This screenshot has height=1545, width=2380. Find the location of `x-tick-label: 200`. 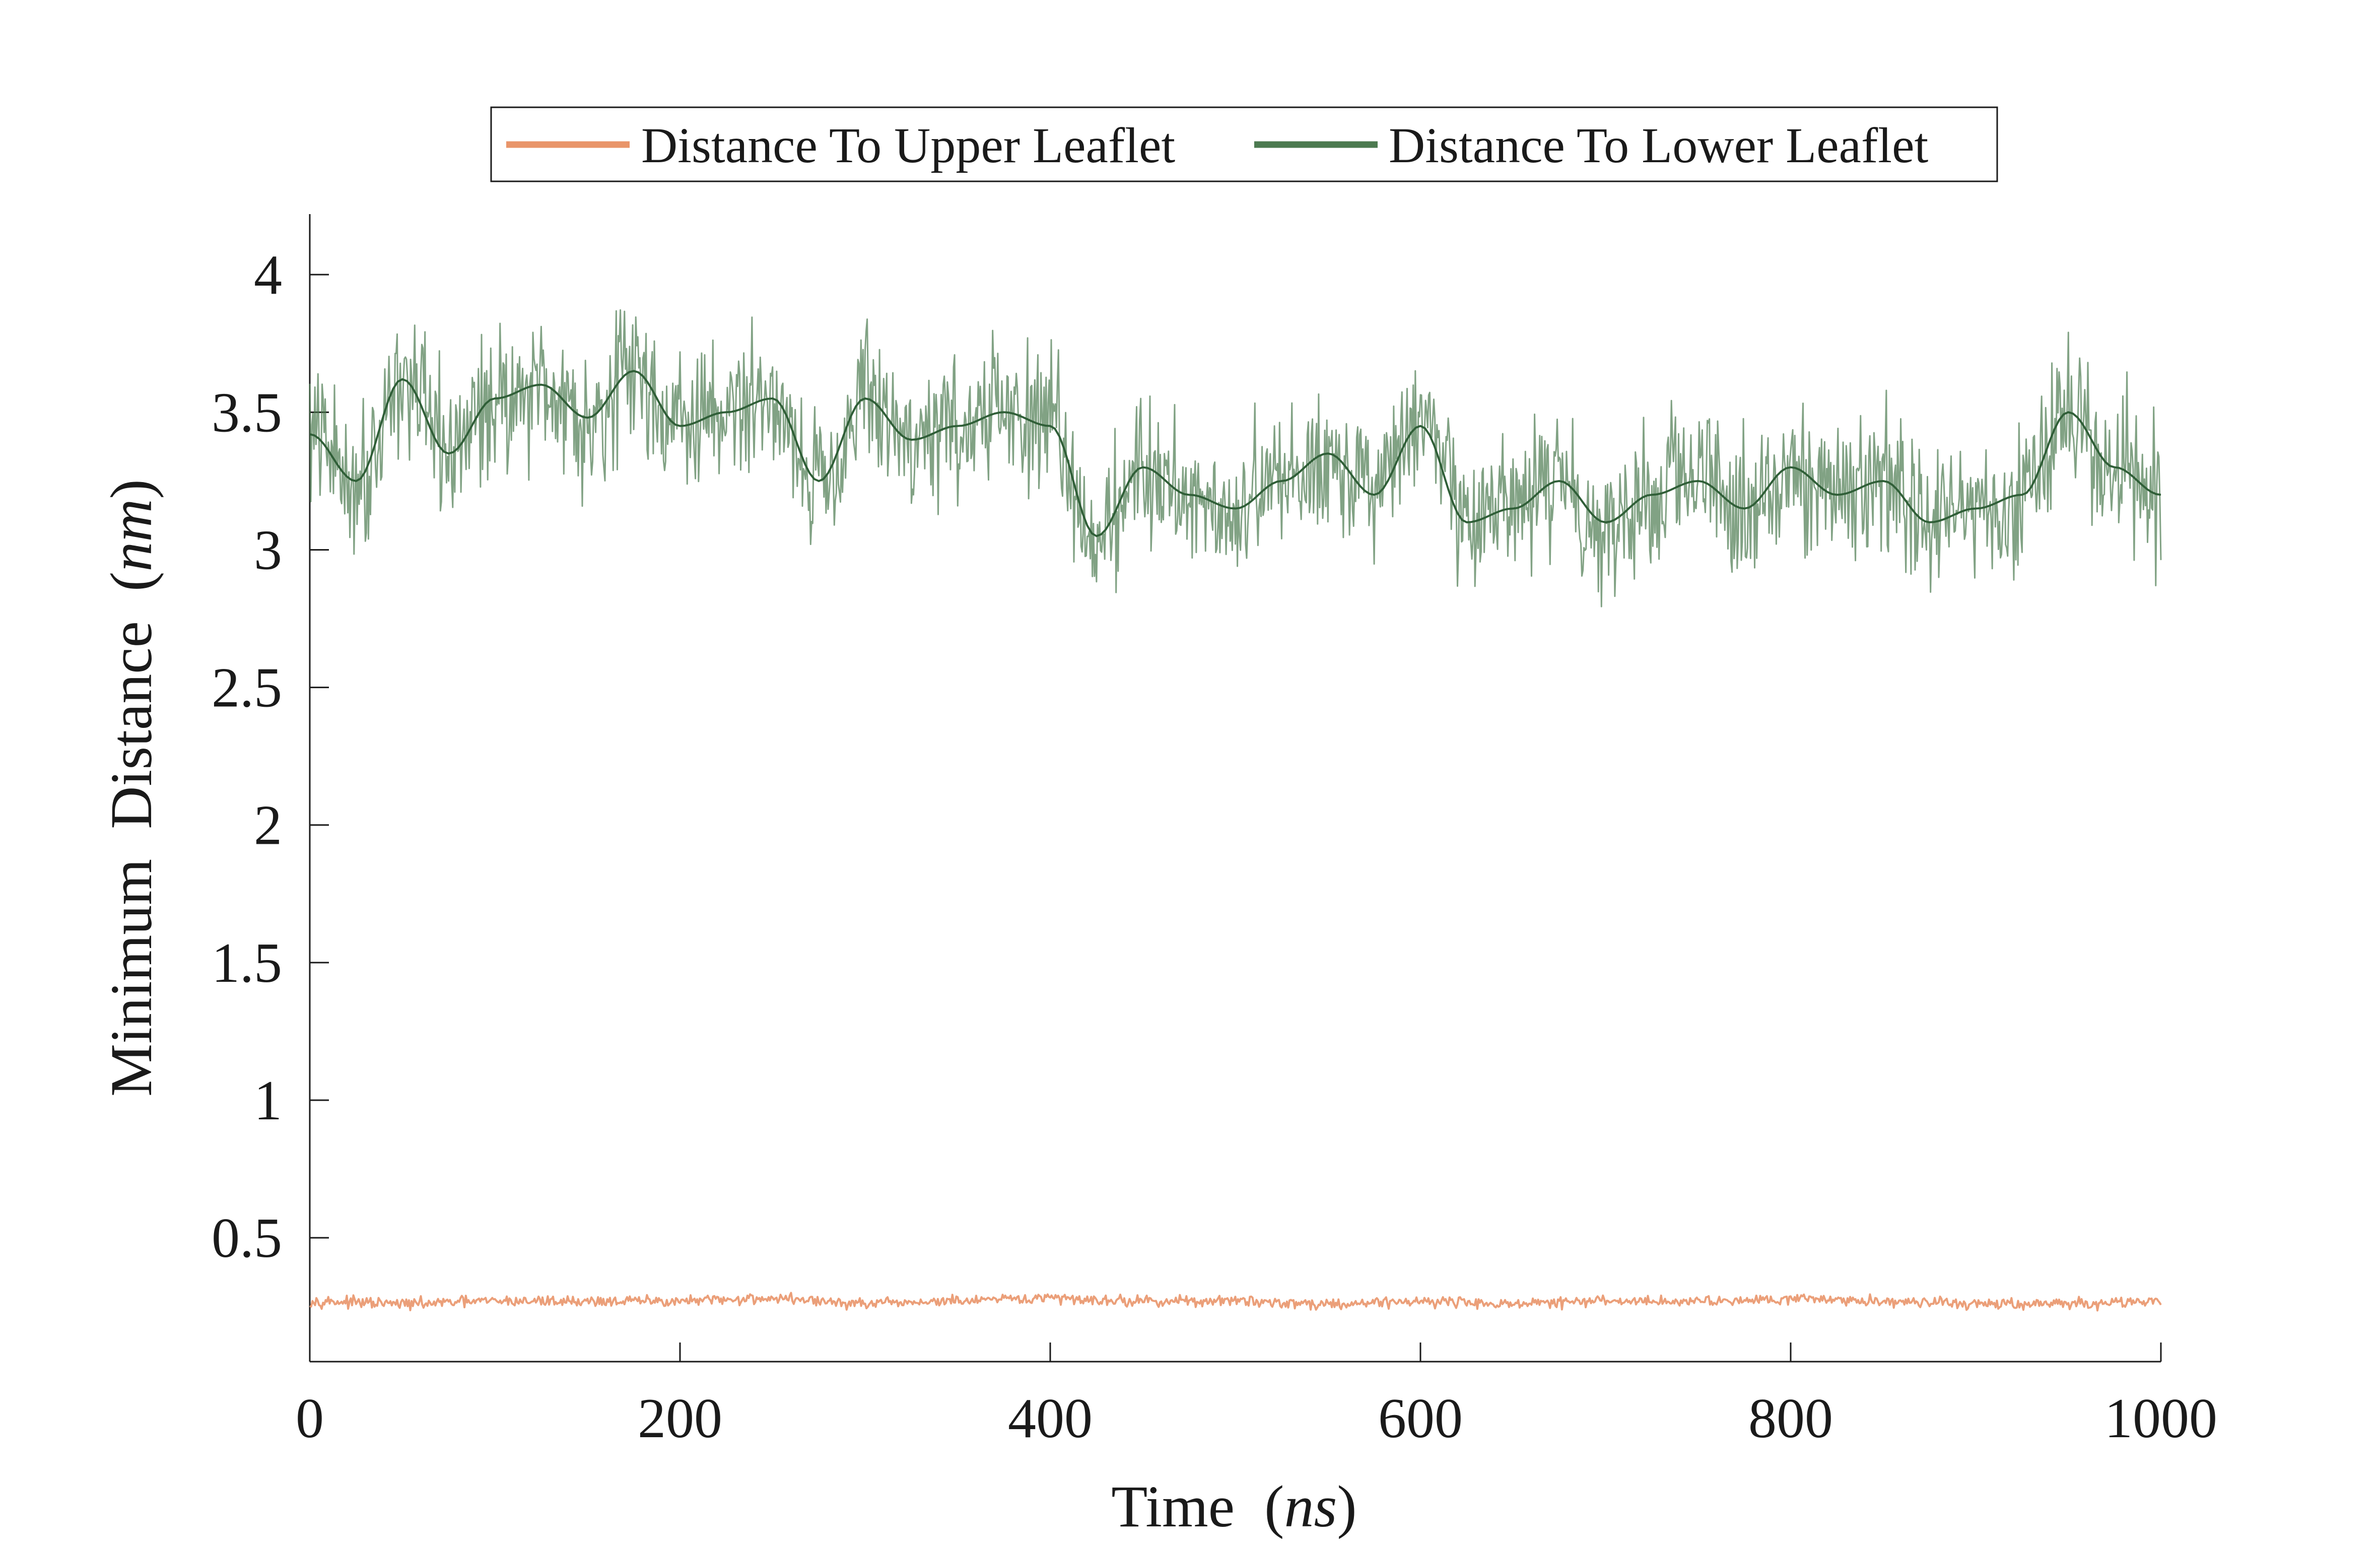

x-tick-label: 200 is located at coordinates (680, 1418).